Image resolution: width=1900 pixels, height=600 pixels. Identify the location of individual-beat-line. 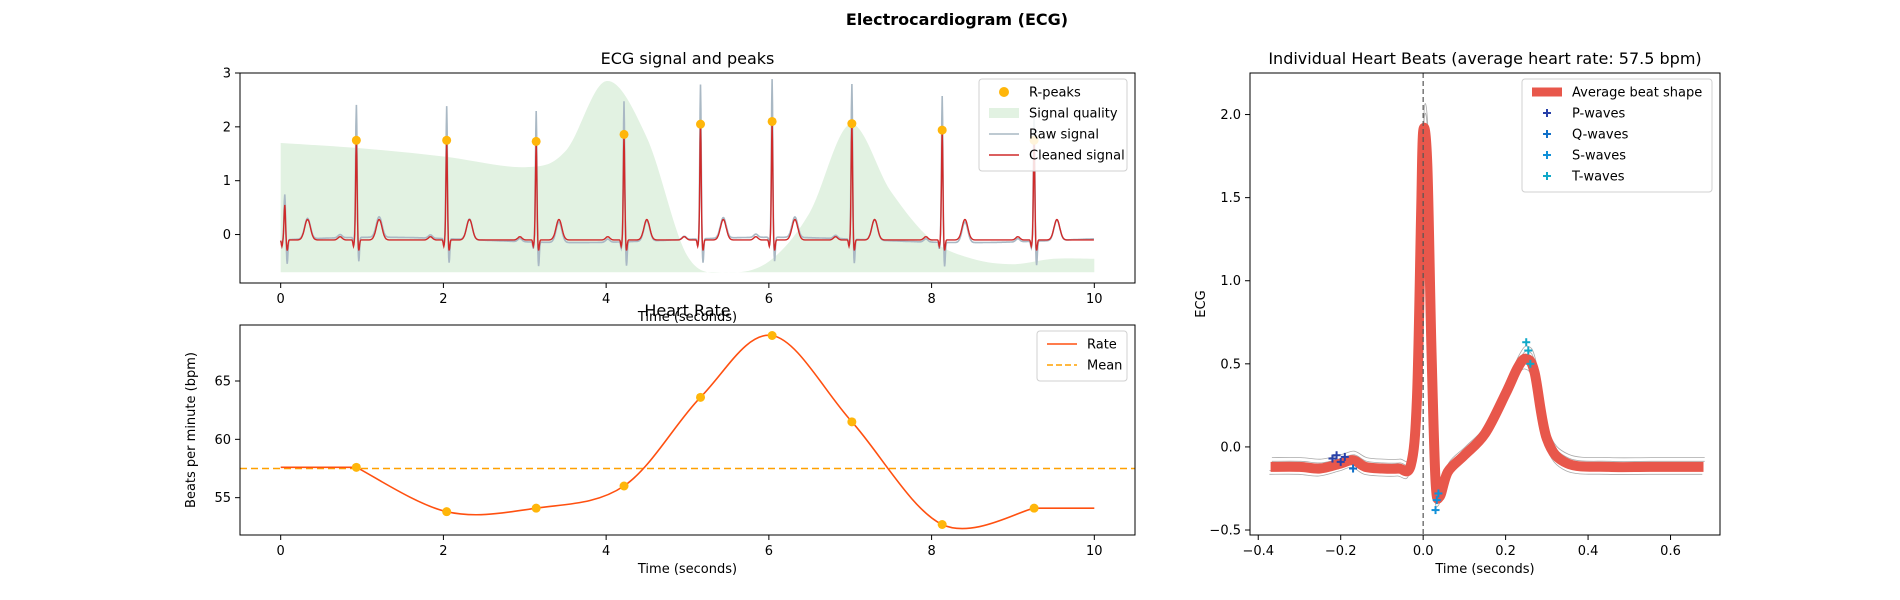
(1486, 327).